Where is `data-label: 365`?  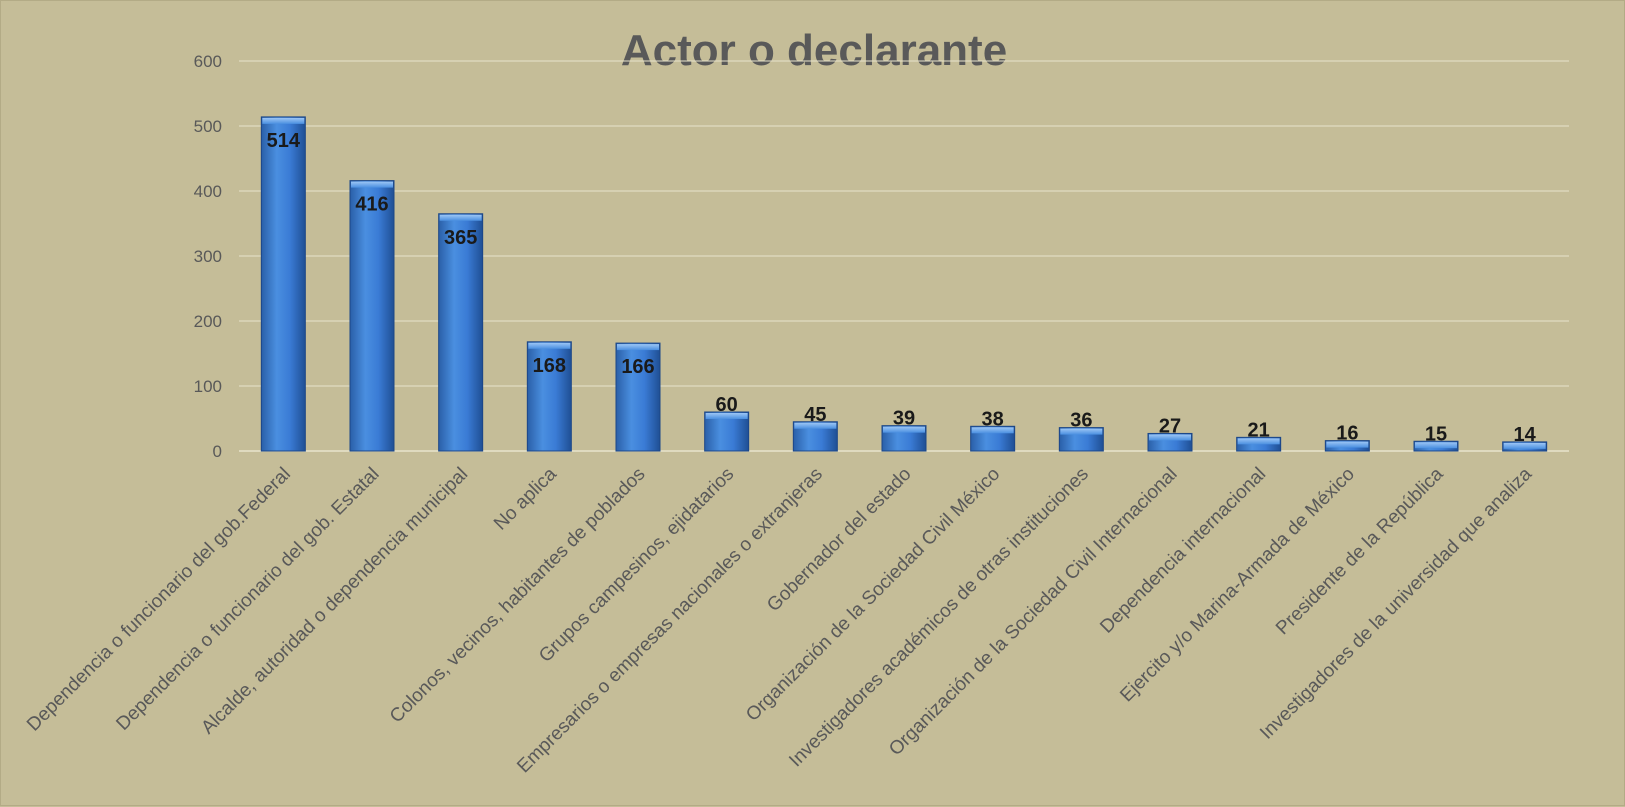
data-label: 365 is located at coordinates (460, 238).